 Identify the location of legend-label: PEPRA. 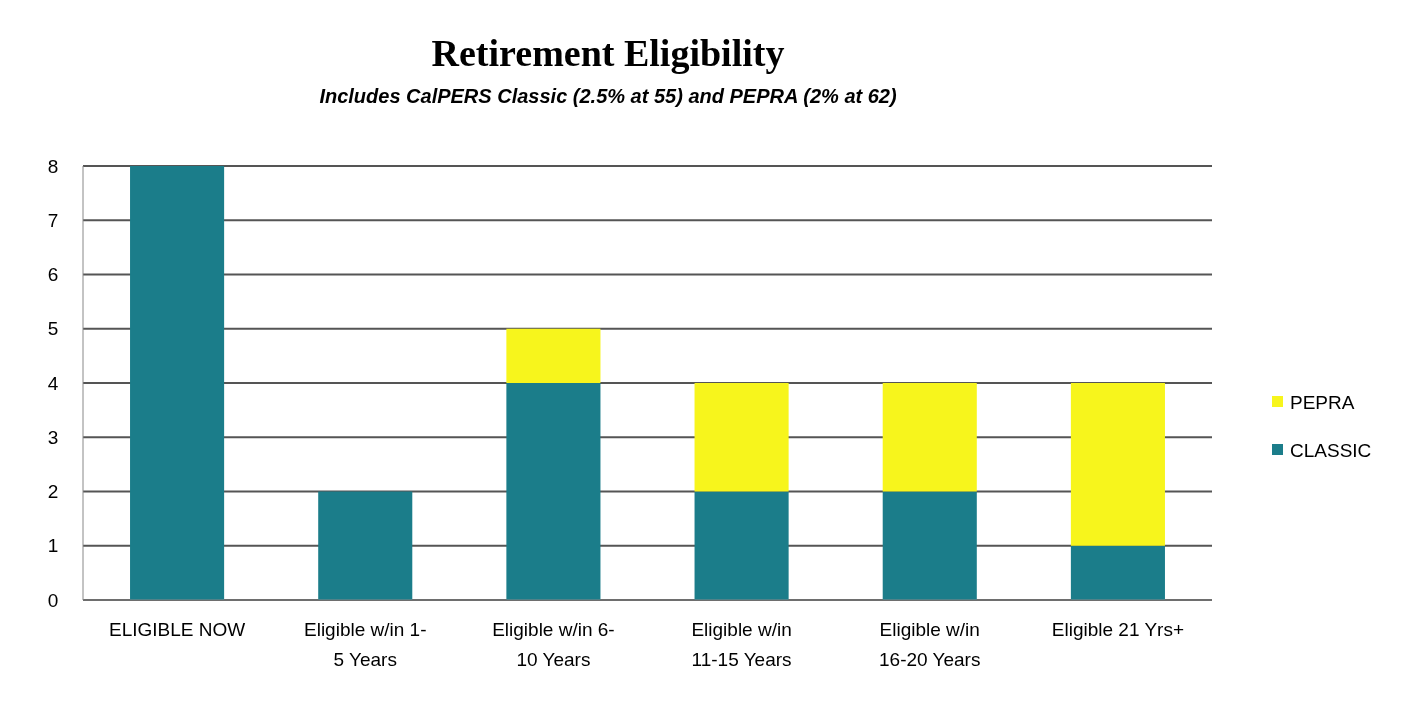
(1322, 402).